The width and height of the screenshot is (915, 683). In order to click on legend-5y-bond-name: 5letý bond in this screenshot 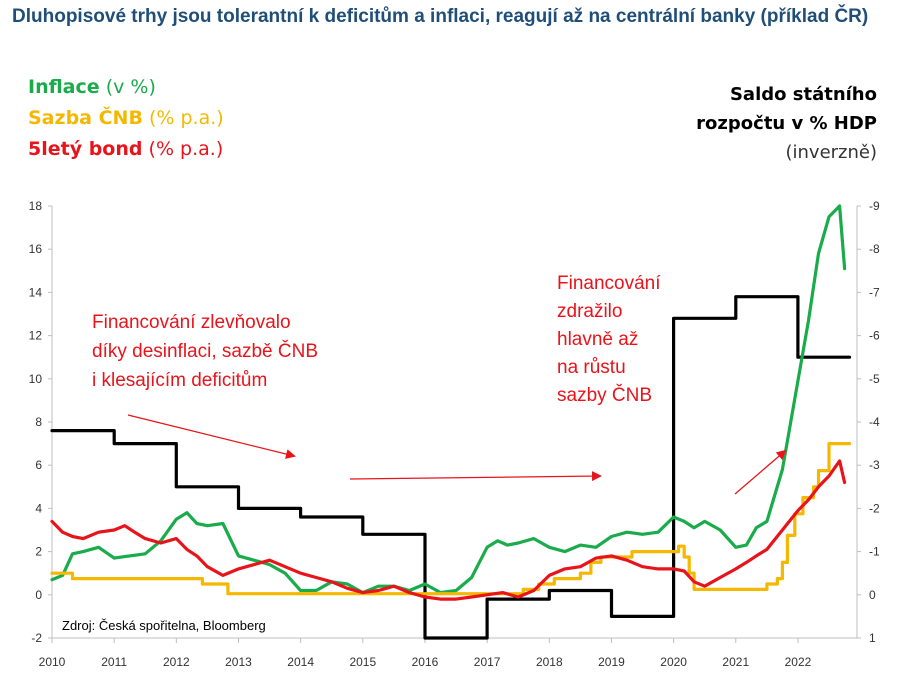, I will do `click(85, 149)`.